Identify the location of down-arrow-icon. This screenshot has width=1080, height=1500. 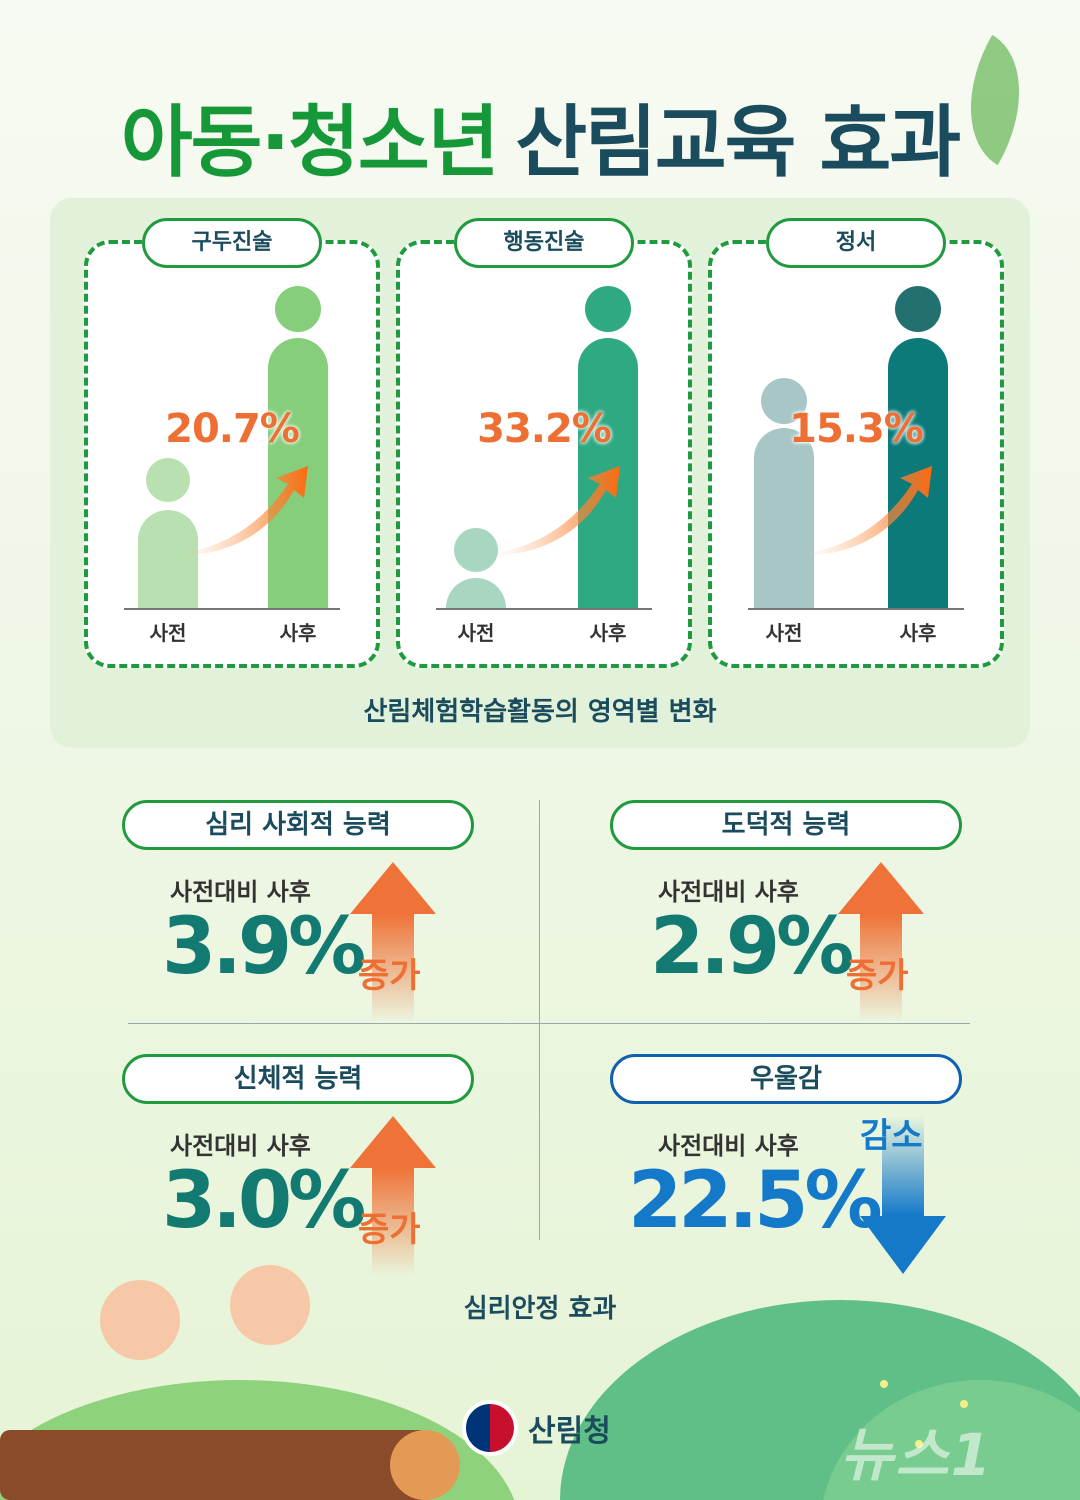
(903, 1196).